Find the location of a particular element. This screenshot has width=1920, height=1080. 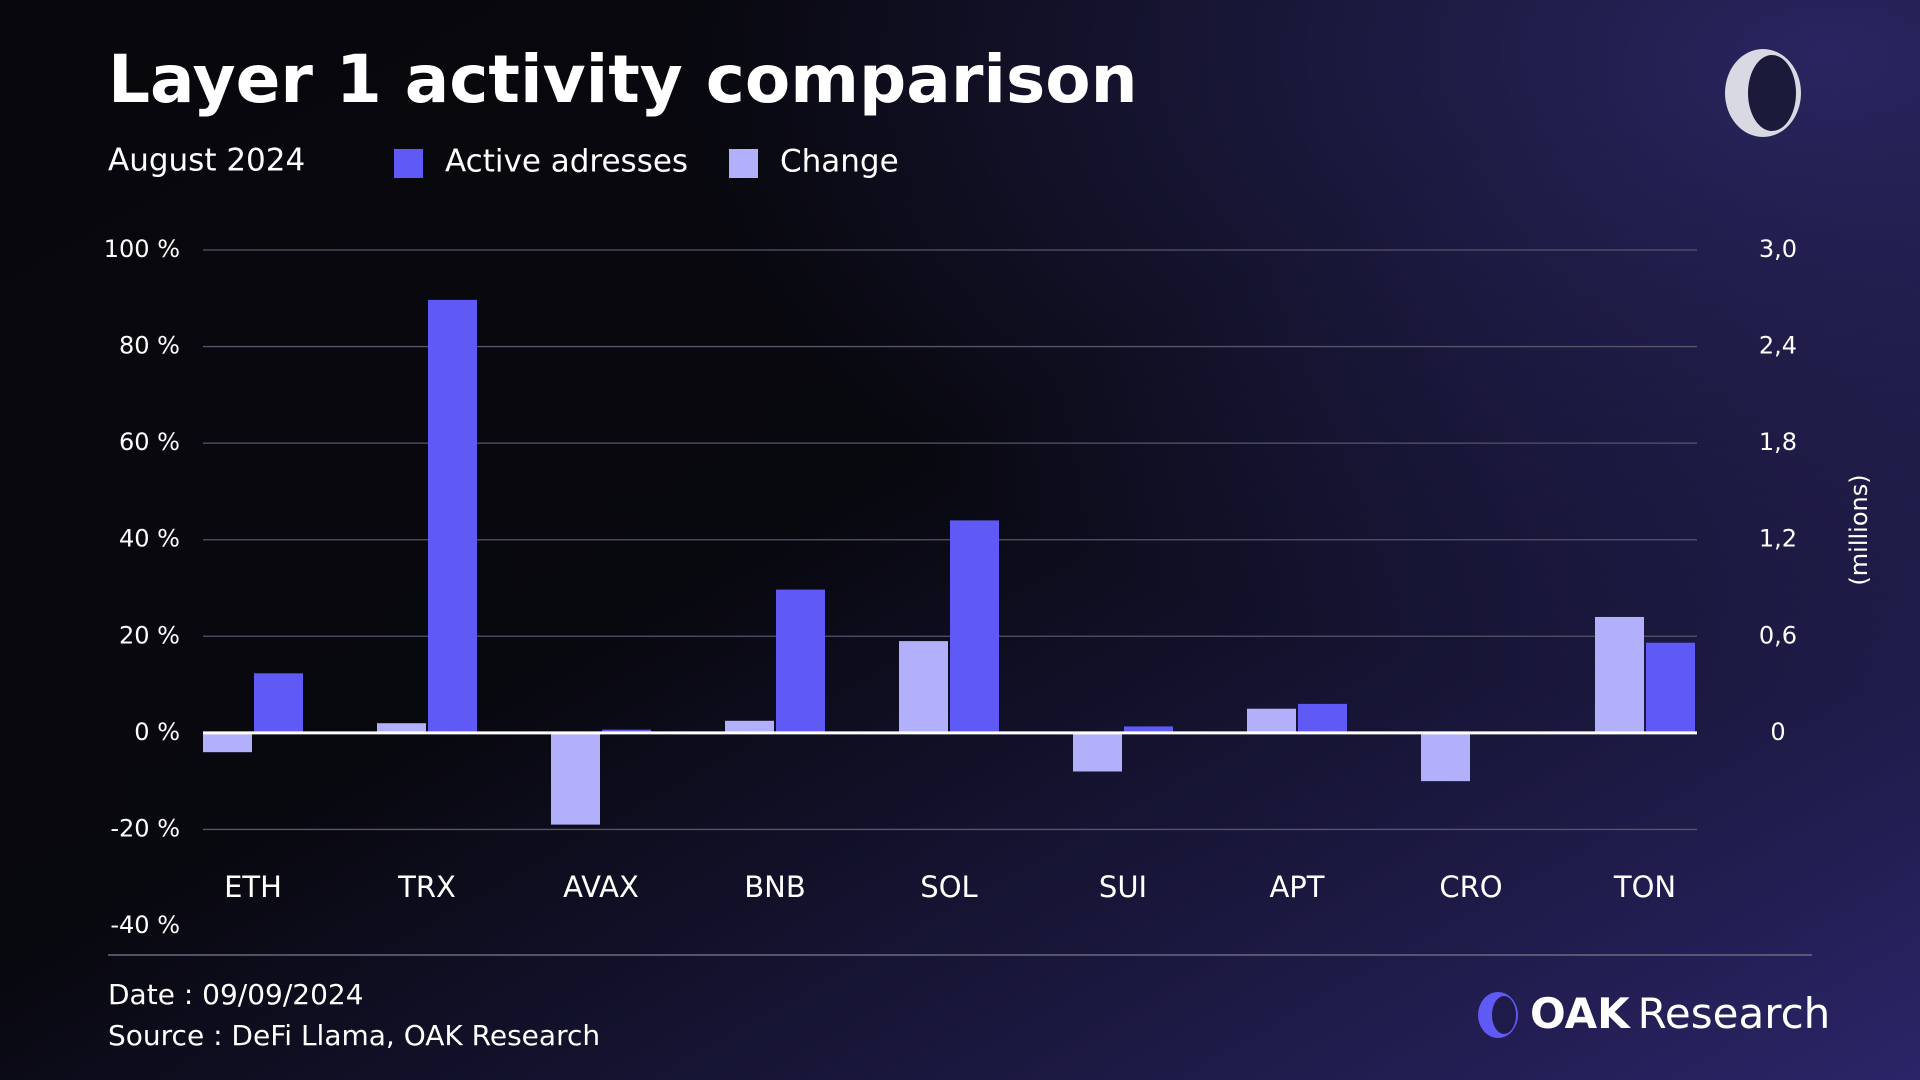

y2-axis-label: (millions) is located at coordinates (1859, 529).